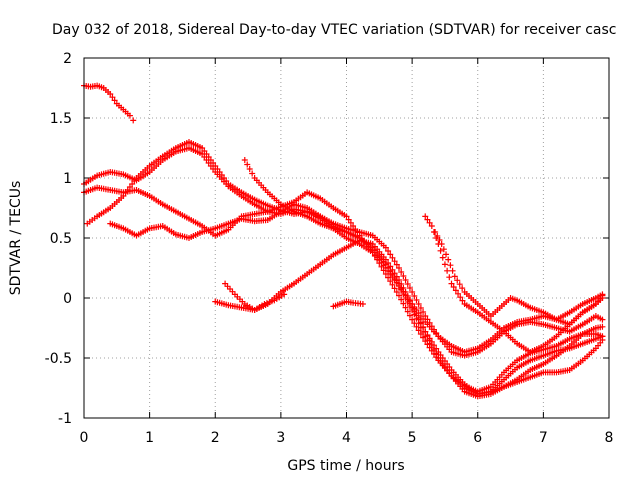  Describe the element at coordinates (255, 296) in the screenshot. I see `series-arc-g` at that location.